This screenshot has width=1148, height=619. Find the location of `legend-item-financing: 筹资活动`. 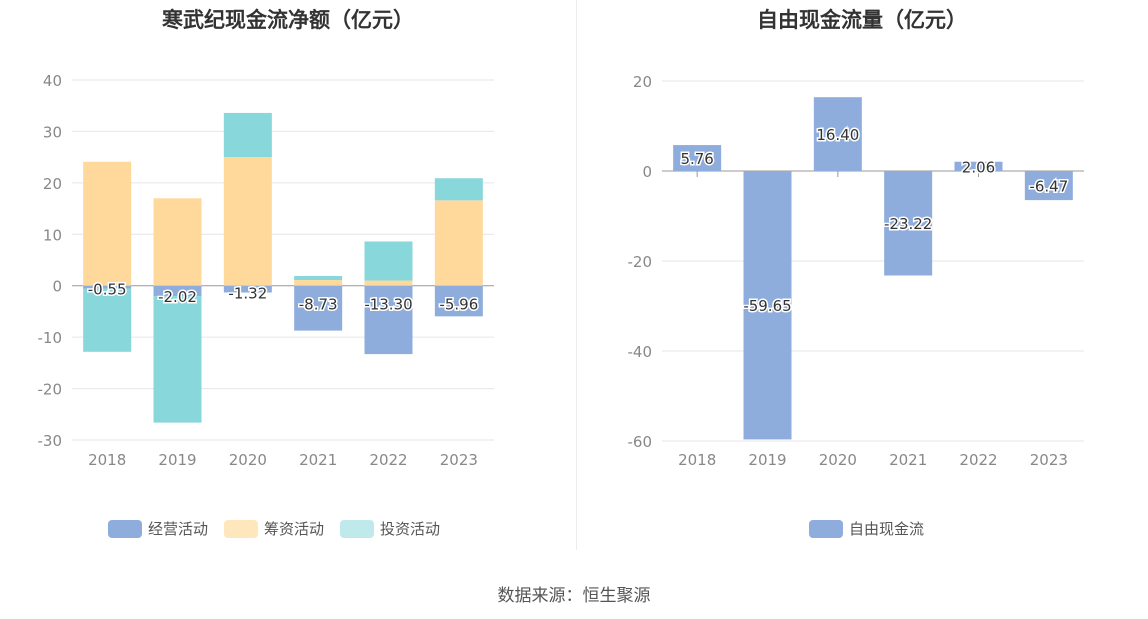

legend-item-financing: 筹资活动 is located at coordinates (274, 528).